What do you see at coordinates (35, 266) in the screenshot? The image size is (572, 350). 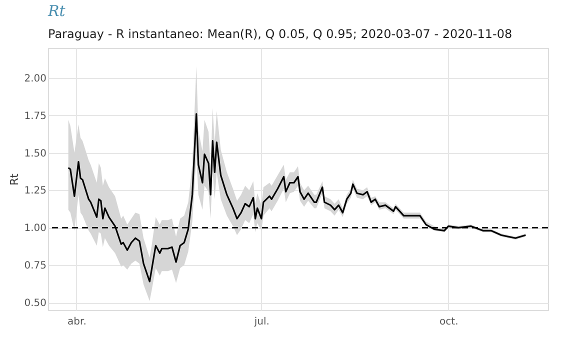 I see `y-tick-label: 0.75` at bounding box center [35, 266].